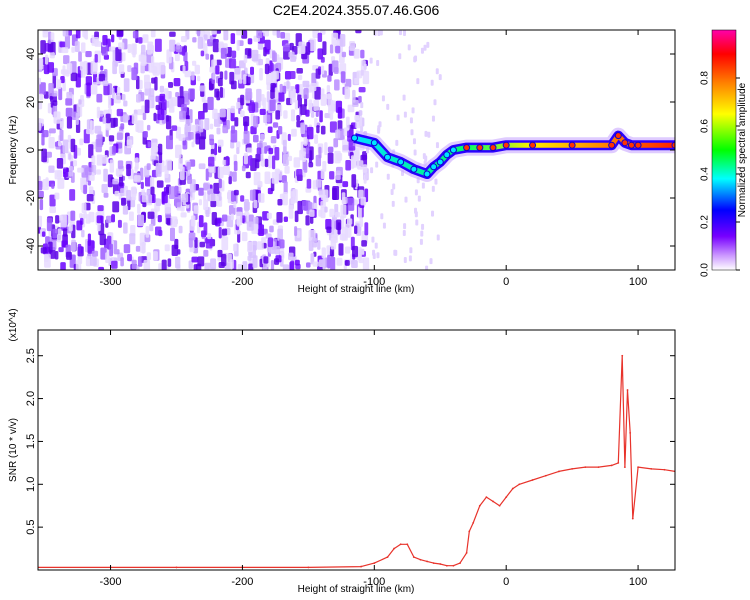 The width and height of the screenshot is (750, 600). What do you see at coordinates (111, 582) in the screenshot?
I see `snr-x-tick-label: -300` at bounding box center [111, 582].